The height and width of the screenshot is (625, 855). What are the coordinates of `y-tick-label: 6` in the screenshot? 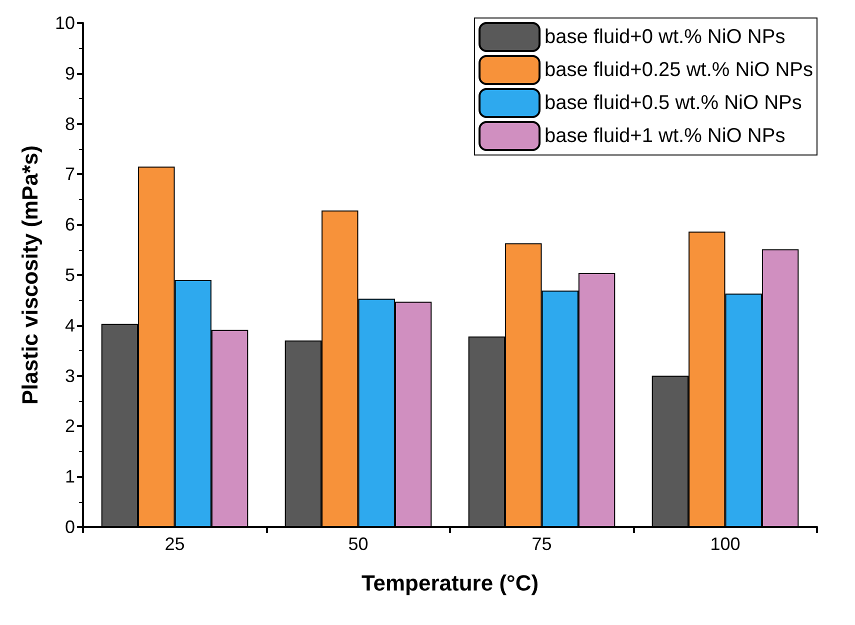 It's located at (69, 224).